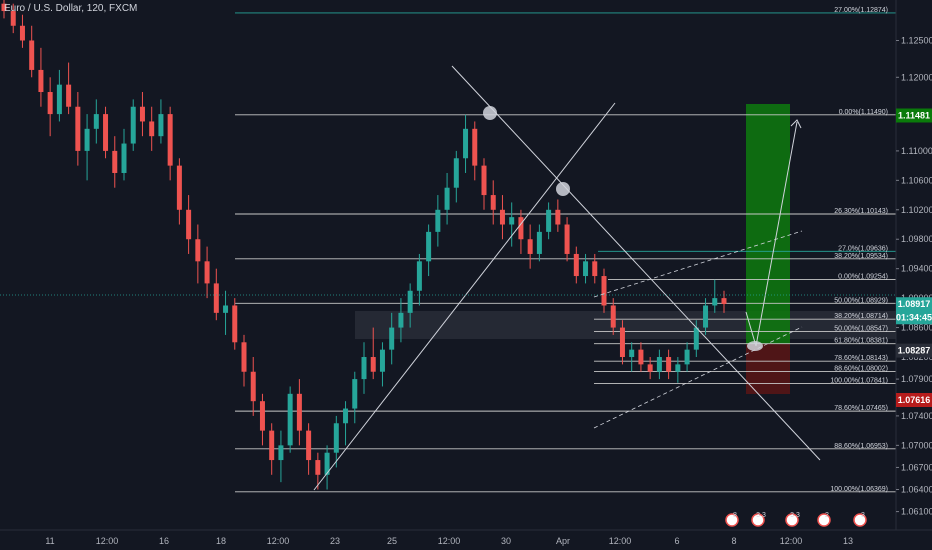 This screenshot has height=550, width=932. What do you see at coordinates (916, 269) in the screenshot?
I see `price-tick-label: 1.09400` at bounding box center [916, 269].